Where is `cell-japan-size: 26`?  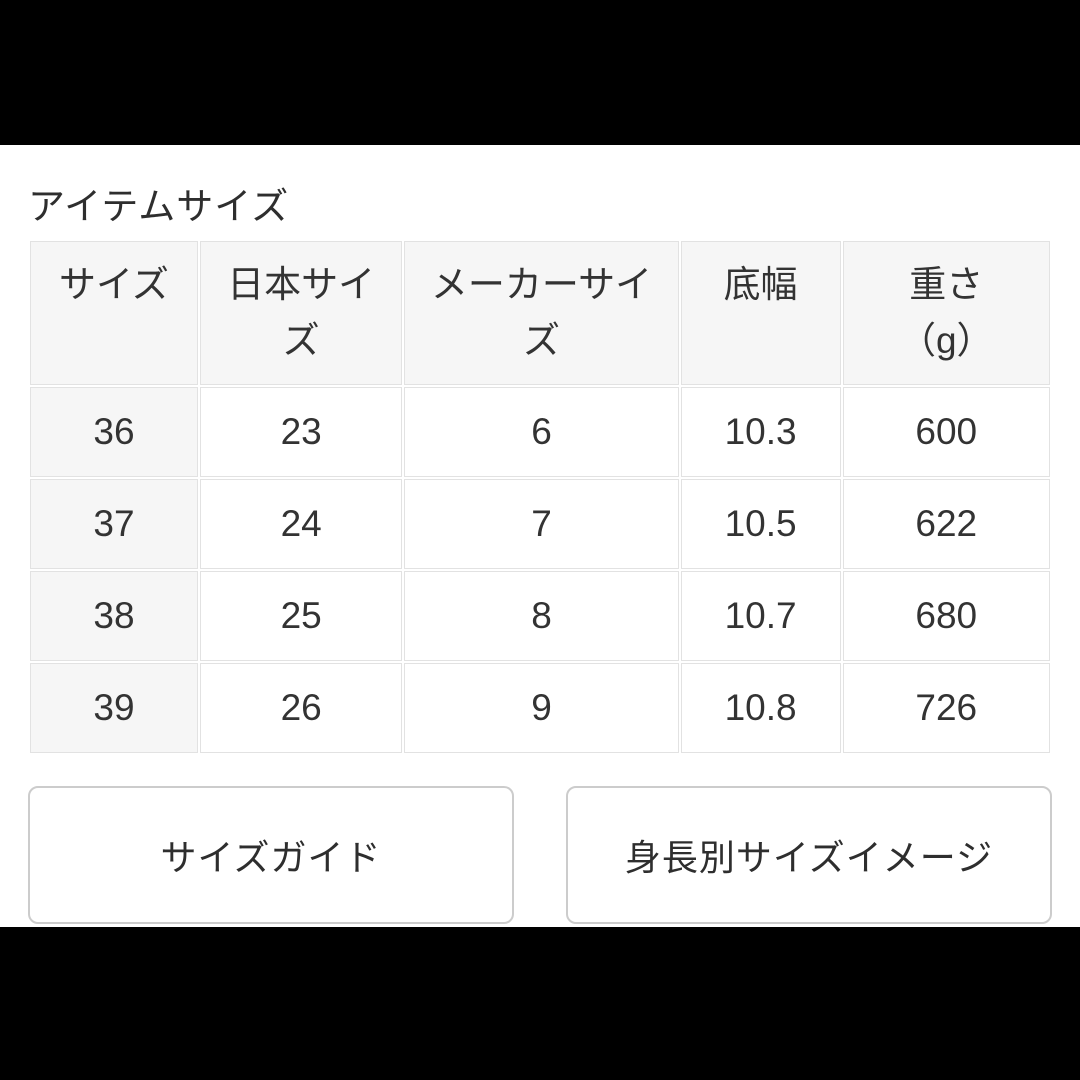 cell-japan-size: 26 is located at coordinates (301, 708).